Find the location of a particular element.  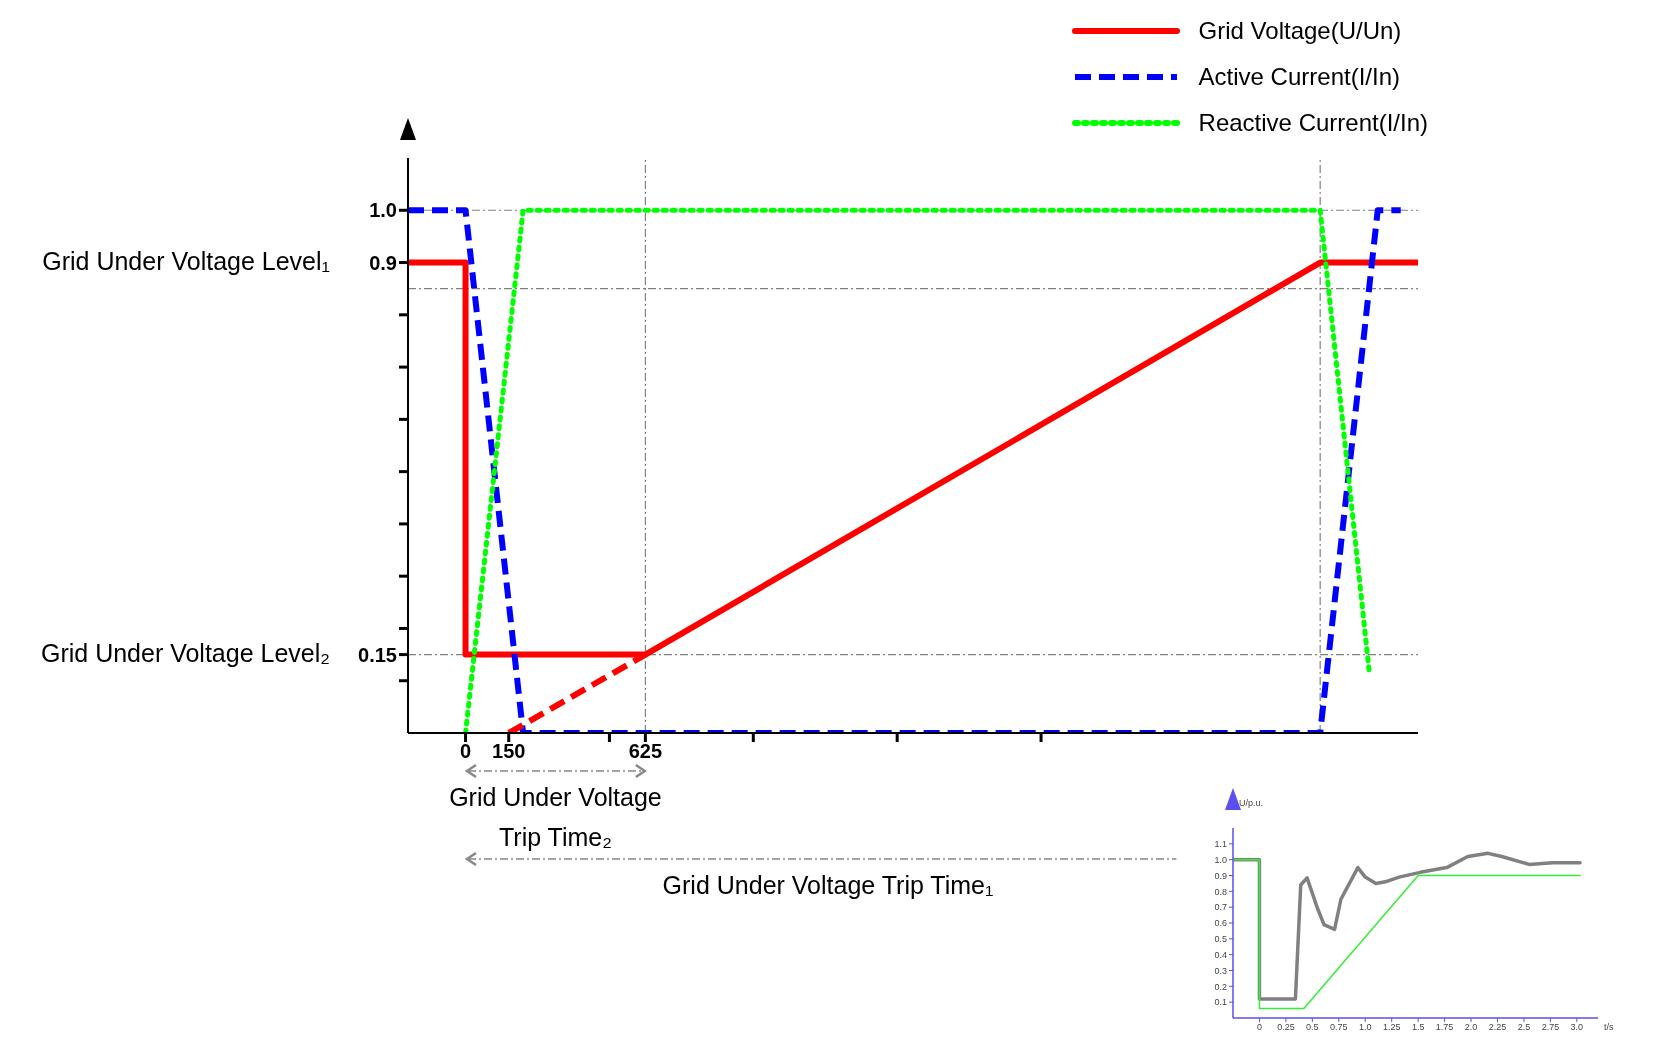

y-tick-label: 0.8 is located at coordinates (1220, 891).